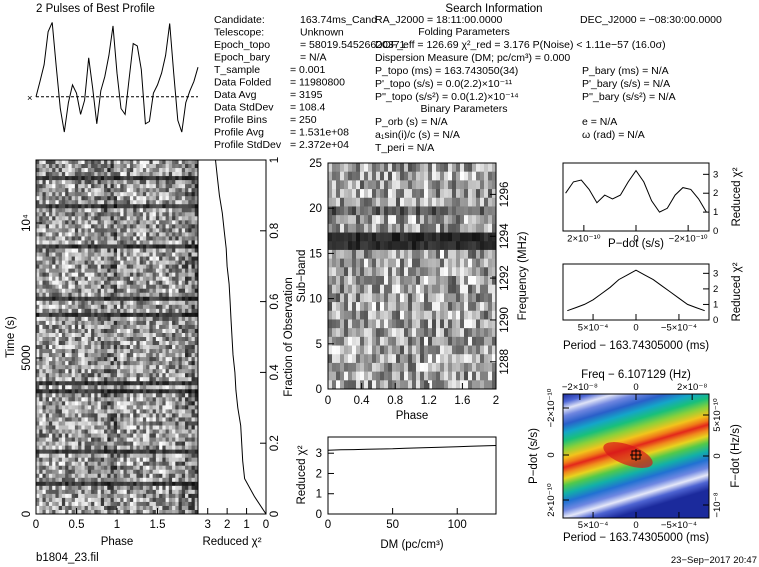  Describe the element at coordinates (464, 32) in the screenshot. I see `folding-title: Folding Parameters` at that location.